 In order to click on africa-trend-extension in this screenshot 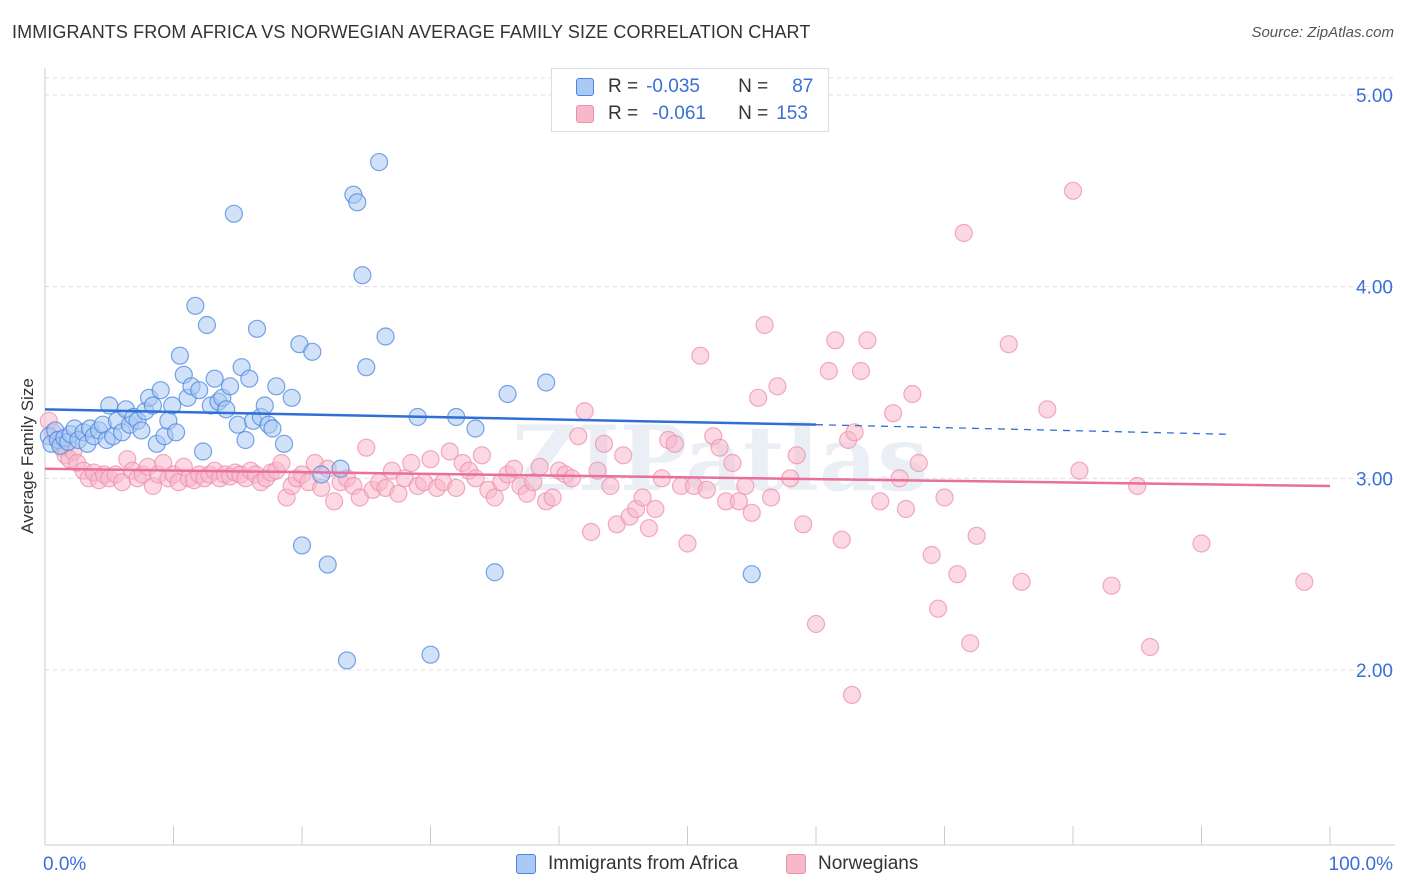, I will do `click(1021, 429)`.